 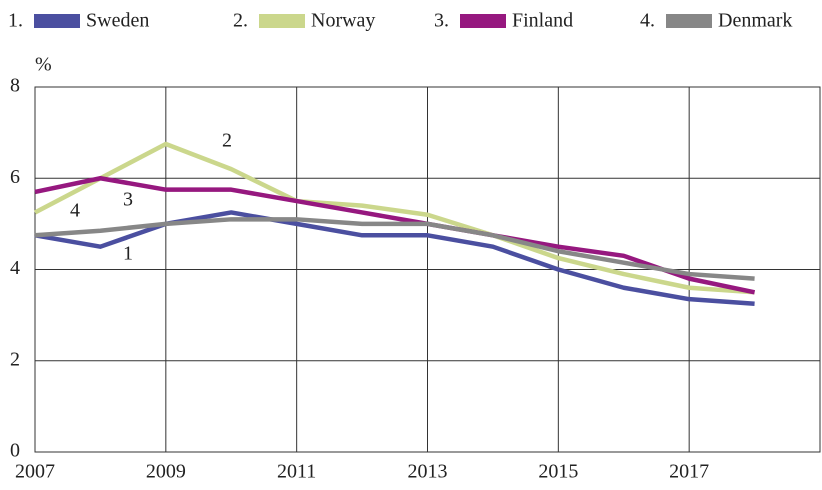 I want to click on y-tick-label: 2, so click(x=15, y=359).